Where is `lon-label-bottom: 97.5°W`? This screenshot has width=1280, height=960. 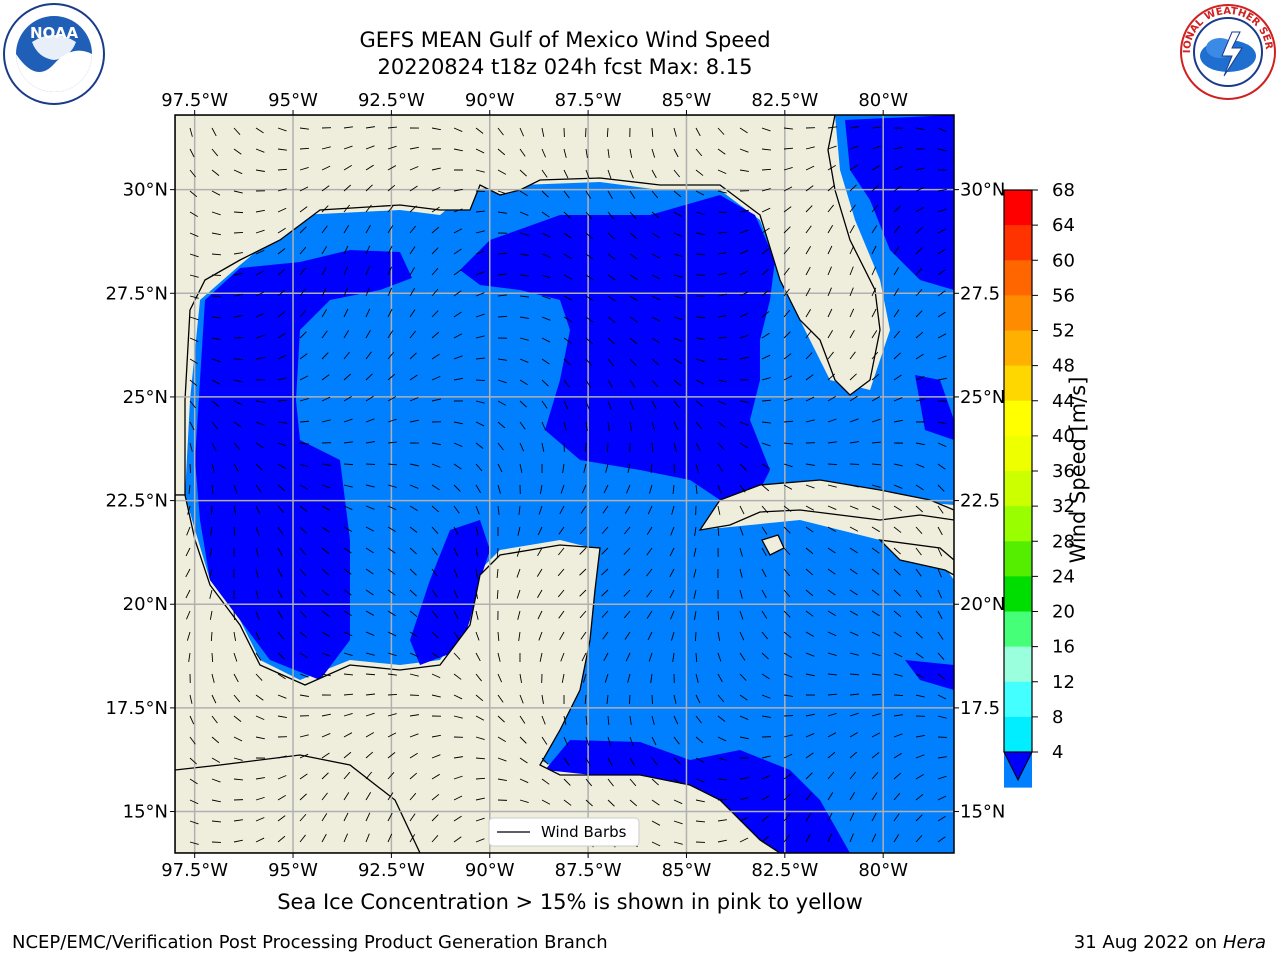
lon-label-bottom: 97.5°W is located at coordinates (194, 870).